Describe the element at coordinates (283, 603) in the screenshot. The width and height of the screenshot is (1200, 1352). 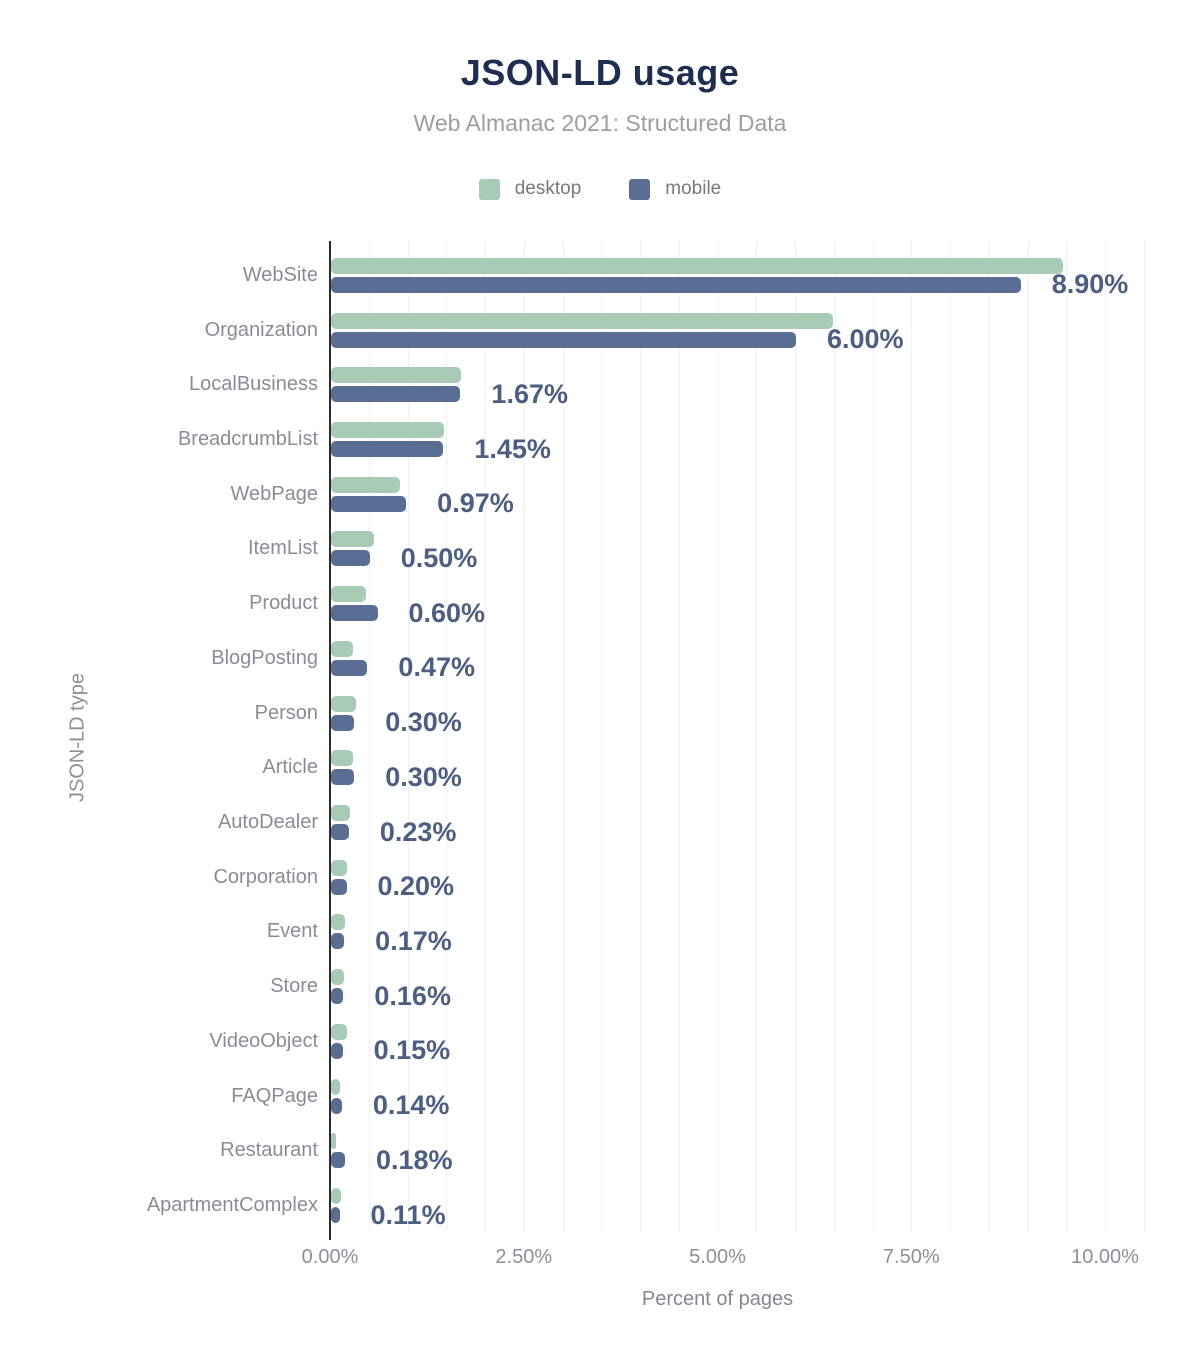
I see `category-label: Product` at that location.